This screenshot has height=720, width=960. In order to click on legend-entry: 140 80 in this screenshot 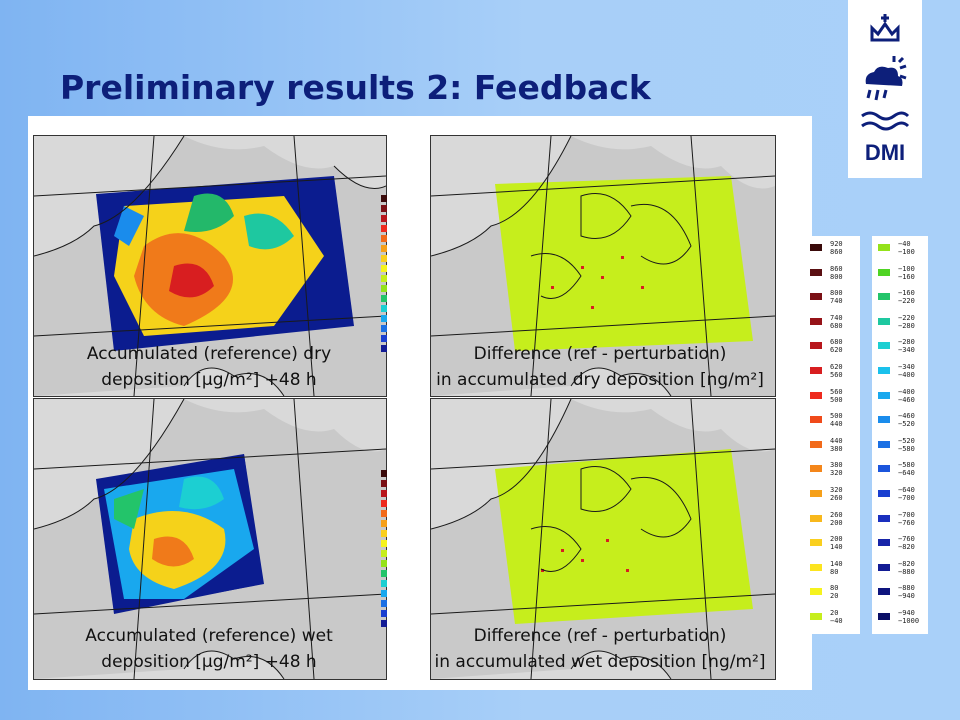, I will do `click(838, 570)`.